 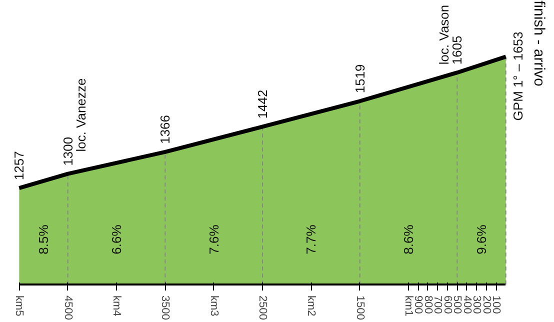 I want to click on x-tick-label: 600, so click(x=447, y=305).